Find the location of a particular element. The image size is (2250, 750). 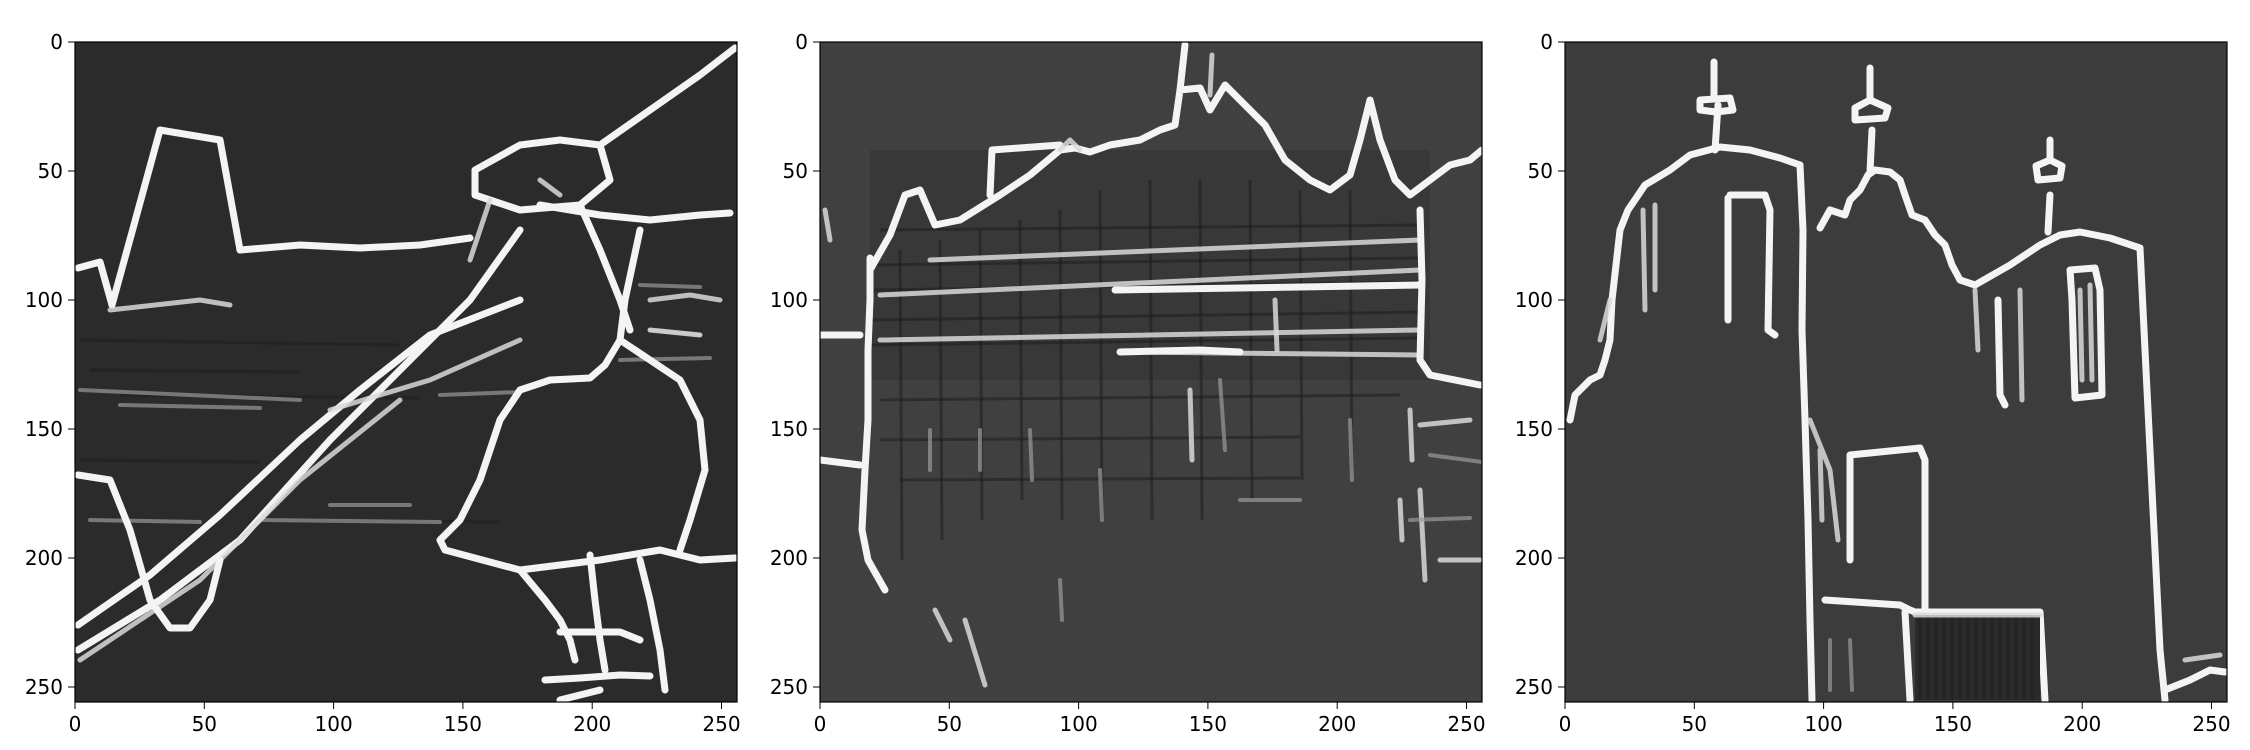

panel-1-y-ticks: 0 50 100 150 200 250 is located at coordinates (50, 364).